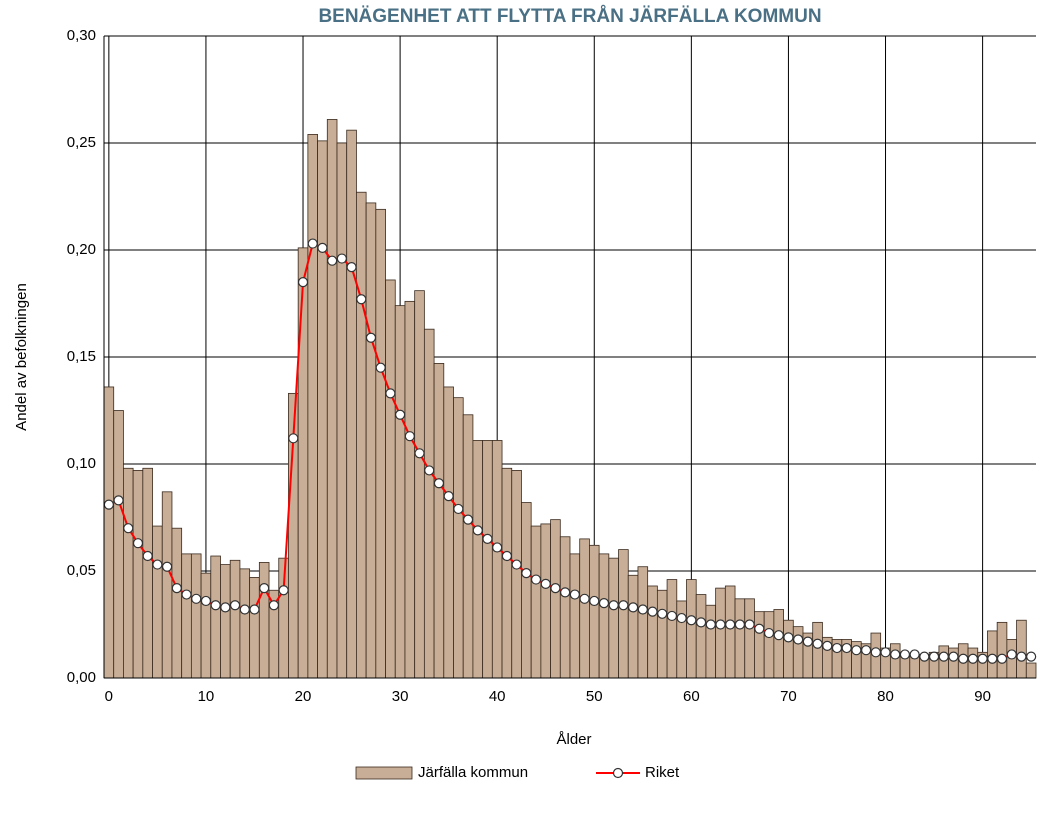 This screenshot has height=817, width=1037. What do you see at coordinates (662, 772) in the screenshot?
I see `legend-label: Riket` at bounding box center [662, 772].